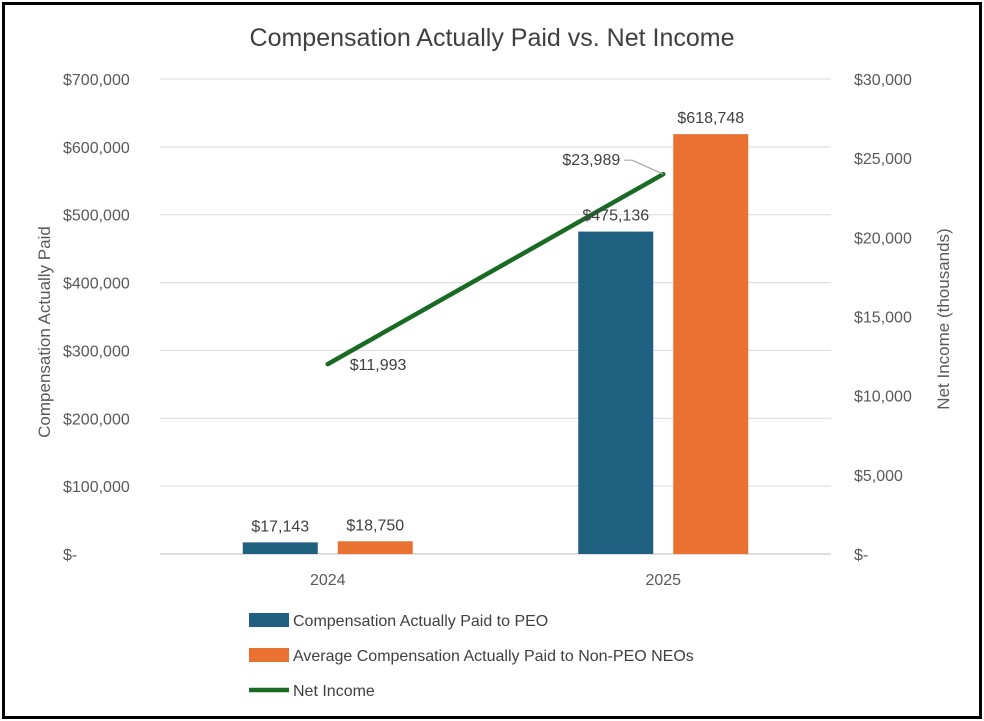 The image size is (984, 721). What do you see at coordinates (328, 580) in the screenshot?
I see `x-tick-label: 2024` at bounding box center [328, 580].